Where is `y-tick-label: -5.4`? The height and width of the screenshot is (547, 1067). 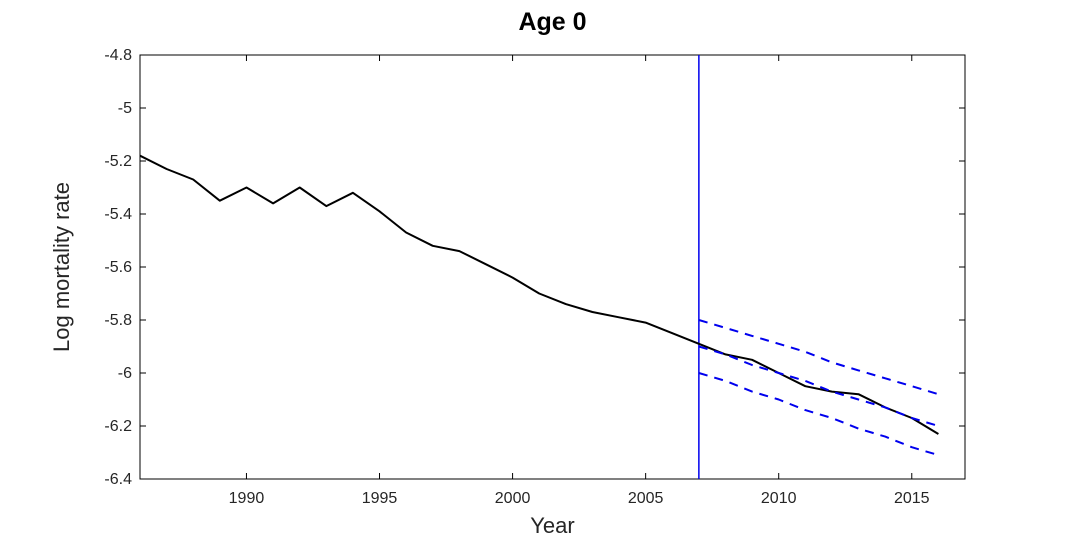 y-tick-label: -5.4 is located at coordinates (118, 214).